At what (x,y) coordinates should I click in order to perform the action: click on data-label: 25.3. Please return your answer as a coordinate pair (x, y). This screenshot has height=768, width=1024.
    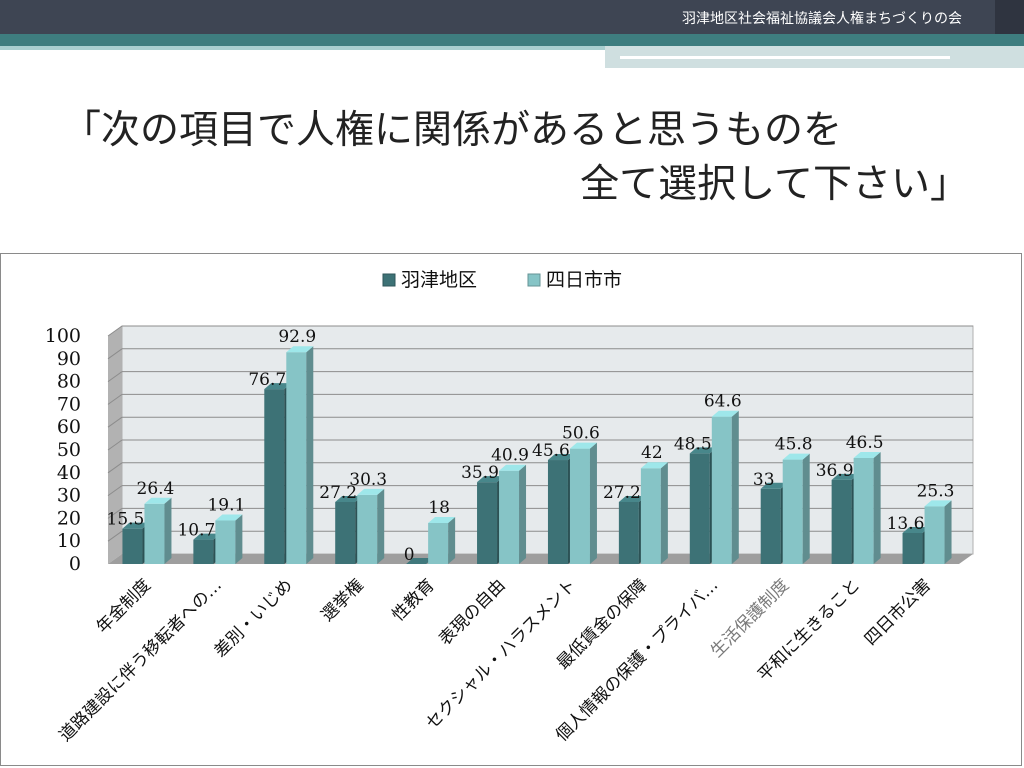
    Looking at the image, I should click on (936, 491).